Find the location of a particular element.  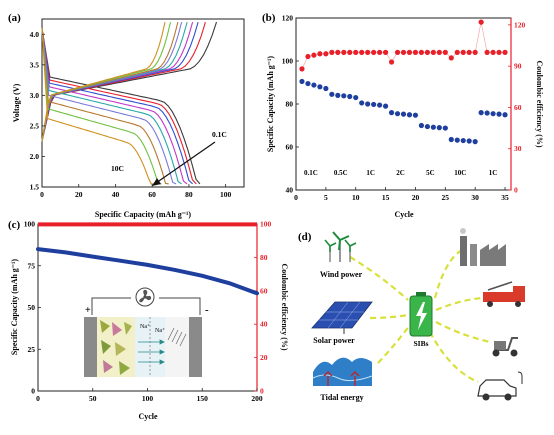

panel-a-ytick-label: 1.5 is located at coordinates (35, 187).